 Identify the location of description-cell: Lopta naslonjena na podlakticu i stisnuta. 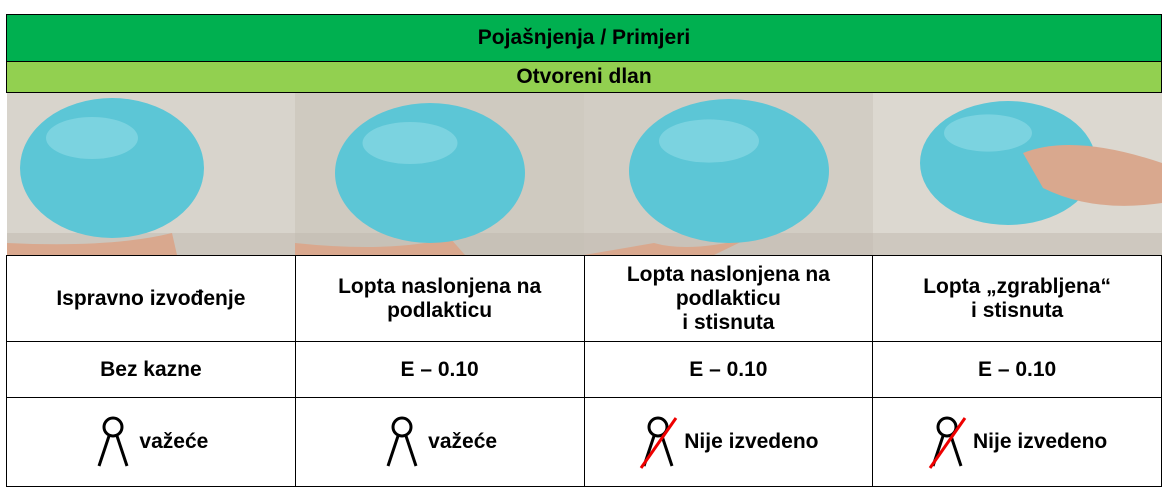
(728, 298).